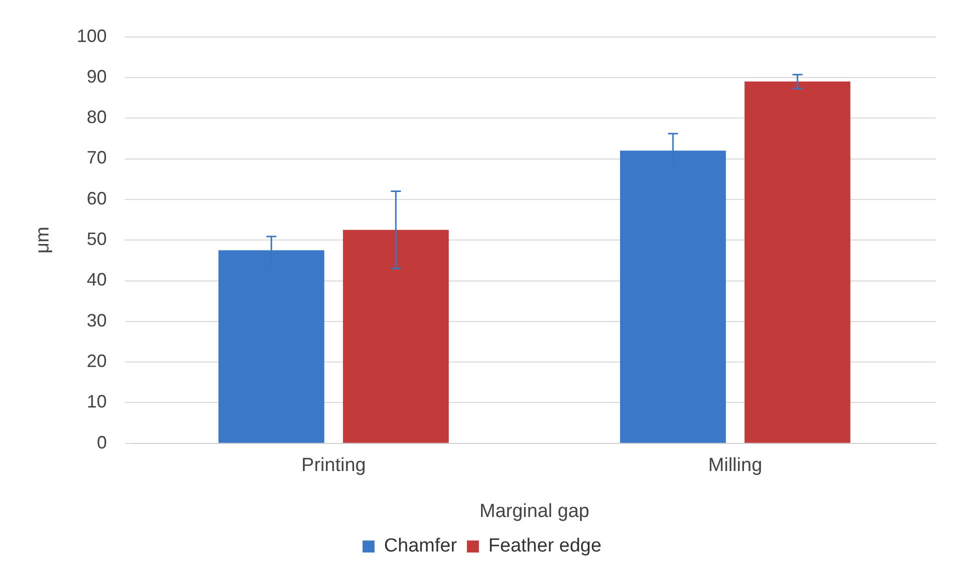 The image size is (964, 584). I want to click on x-tick-label: Milling, so click(735, 465).